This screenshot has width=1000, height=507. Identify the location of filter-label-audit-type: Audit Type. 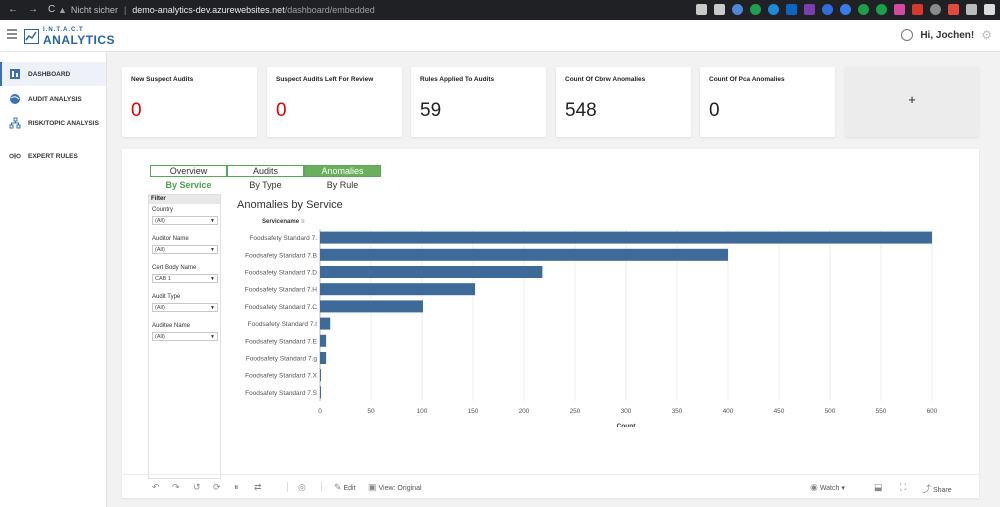
(166, 297).